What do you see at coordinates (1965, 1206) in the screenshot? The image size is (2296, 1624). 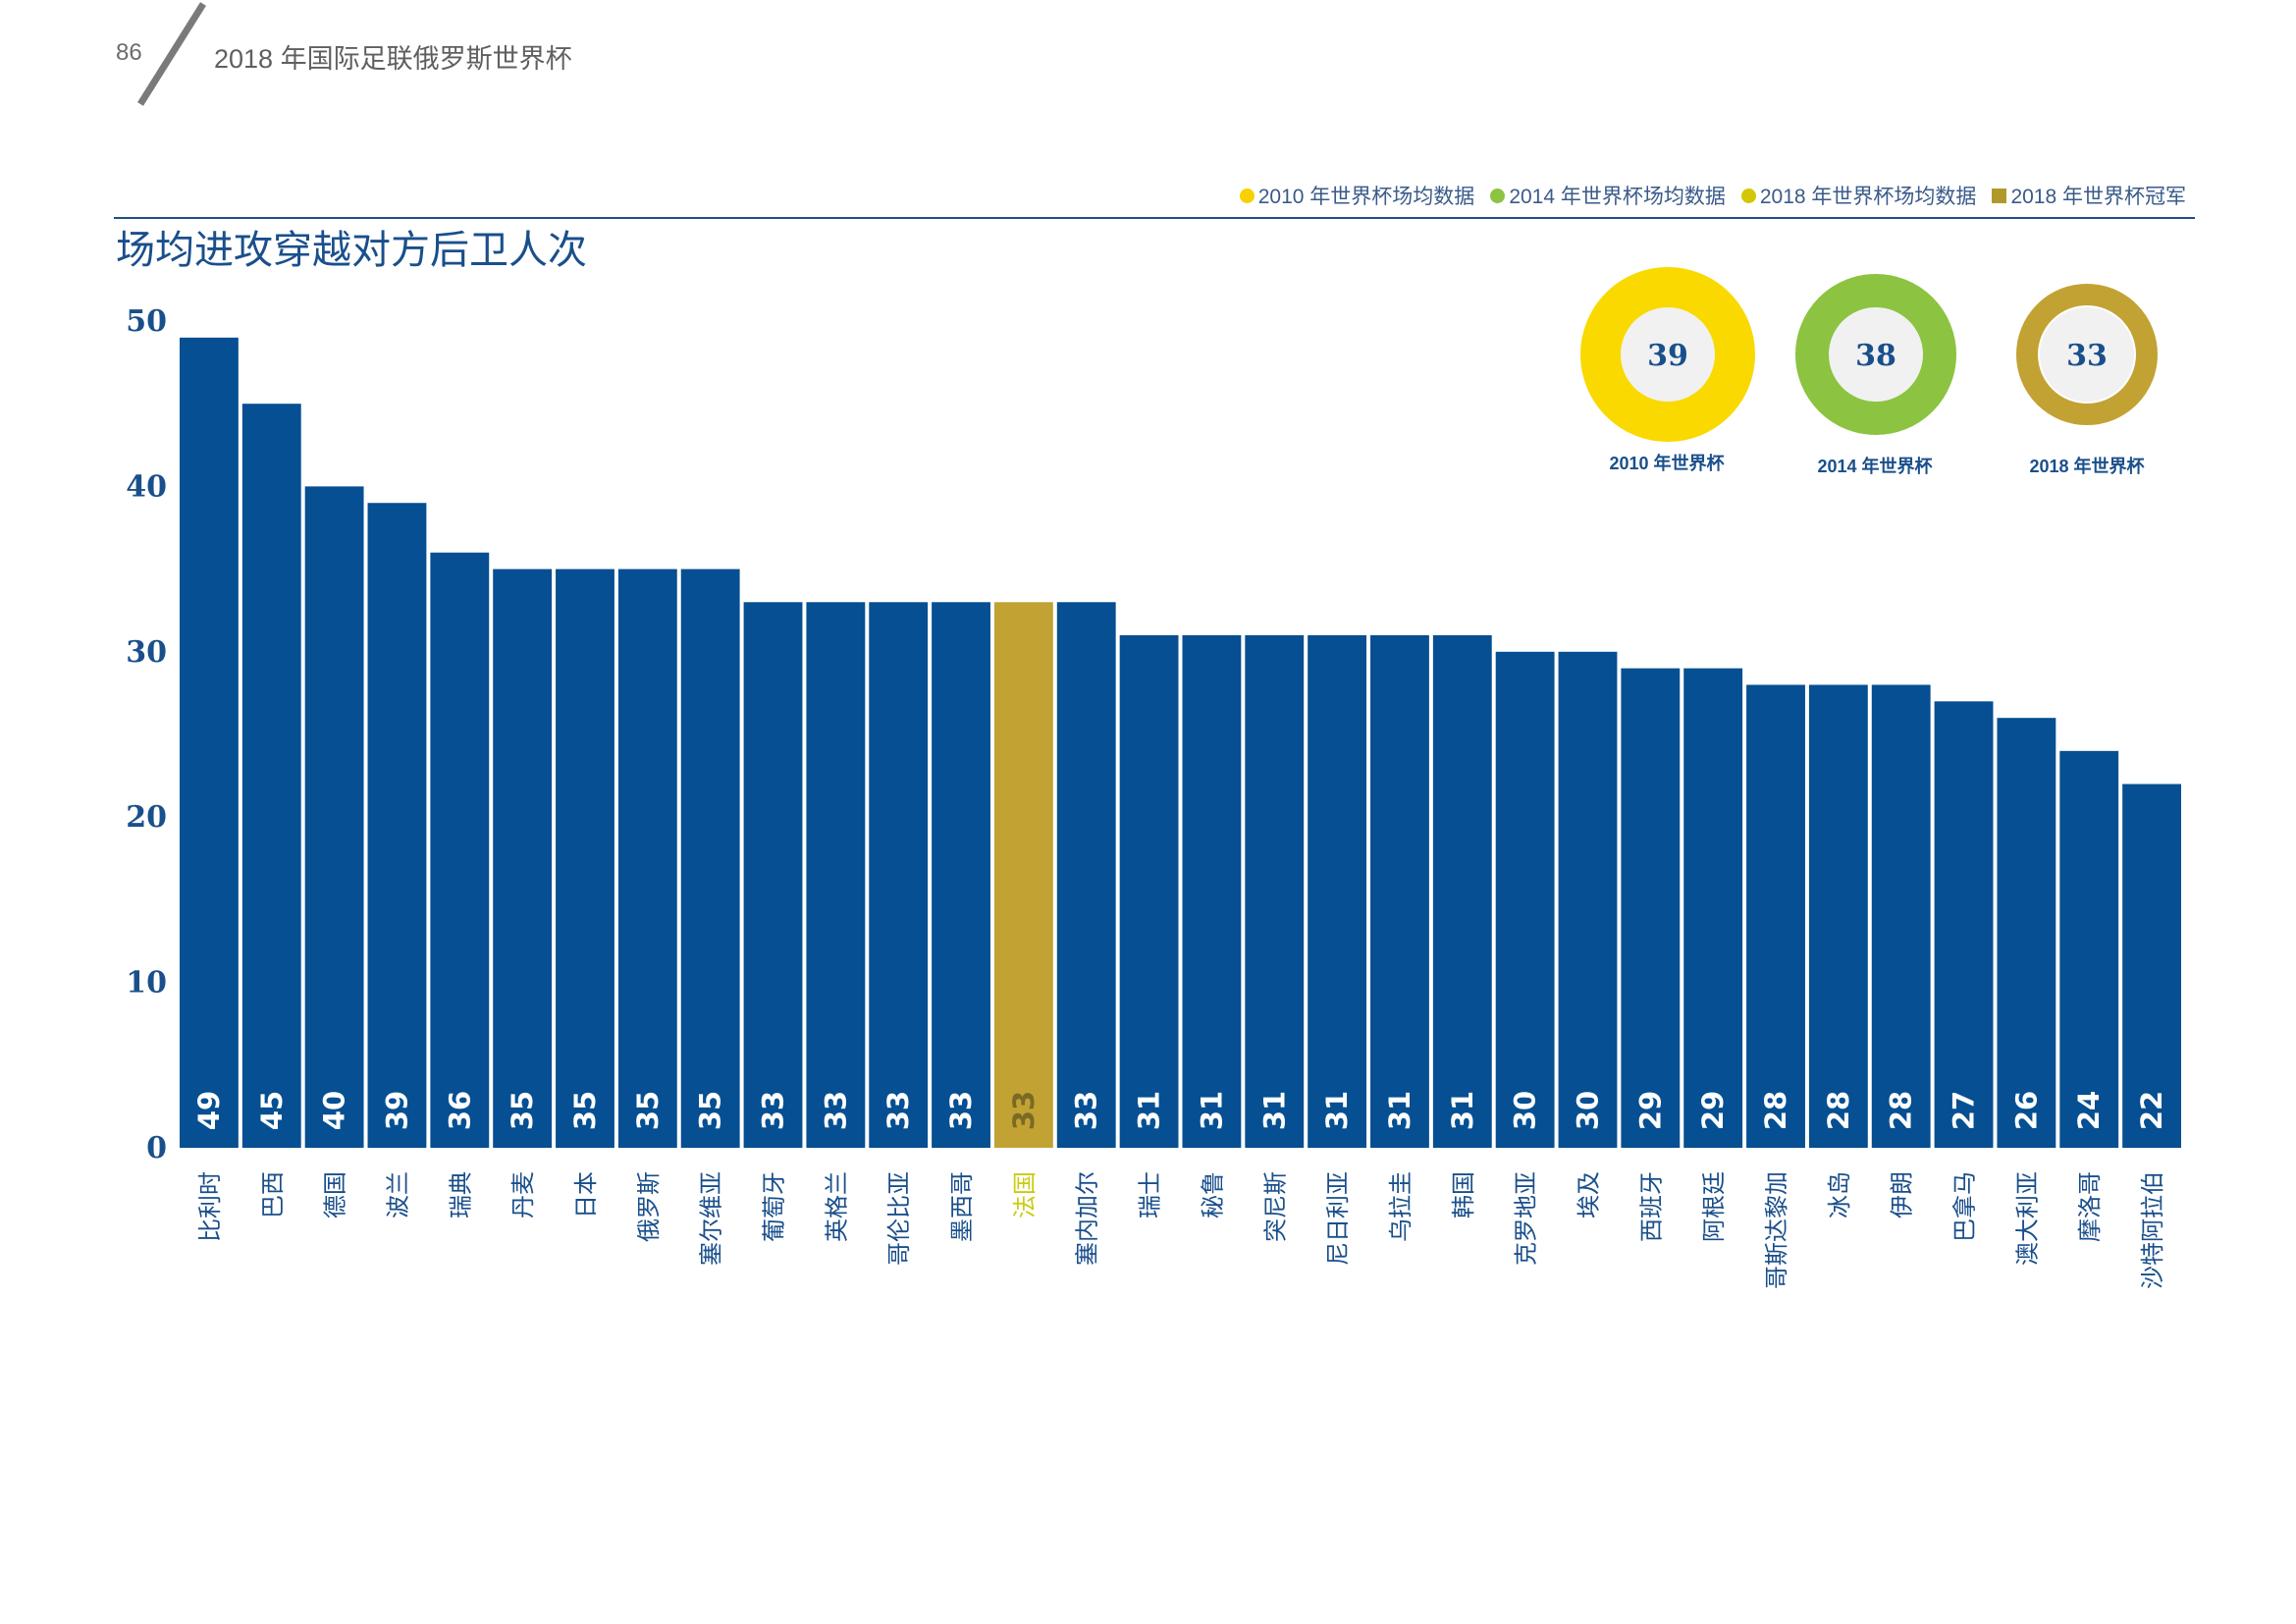 I see `category-label: 巴拿马` at bounding box center [1965, 1206].